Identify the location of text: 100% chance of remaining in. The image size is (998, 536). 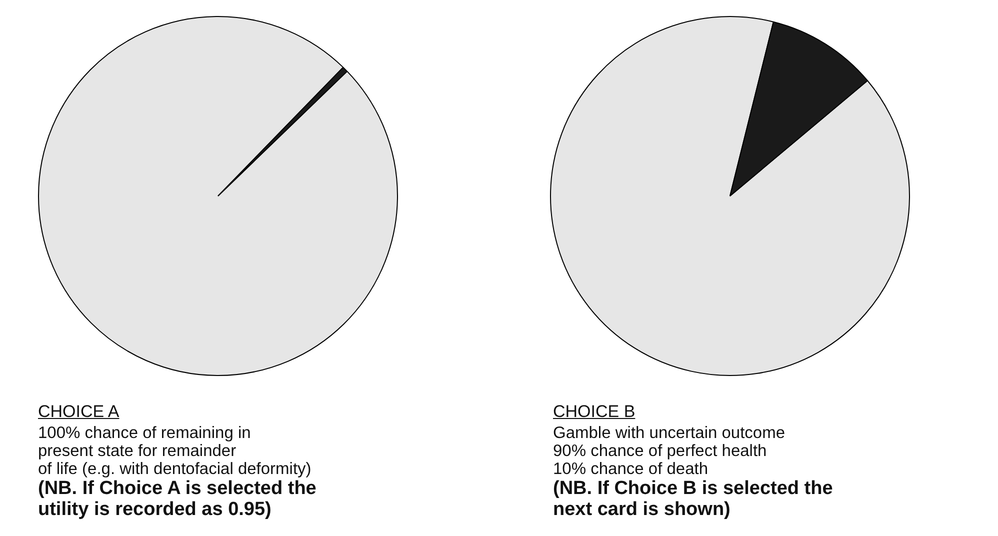
(145, 433).